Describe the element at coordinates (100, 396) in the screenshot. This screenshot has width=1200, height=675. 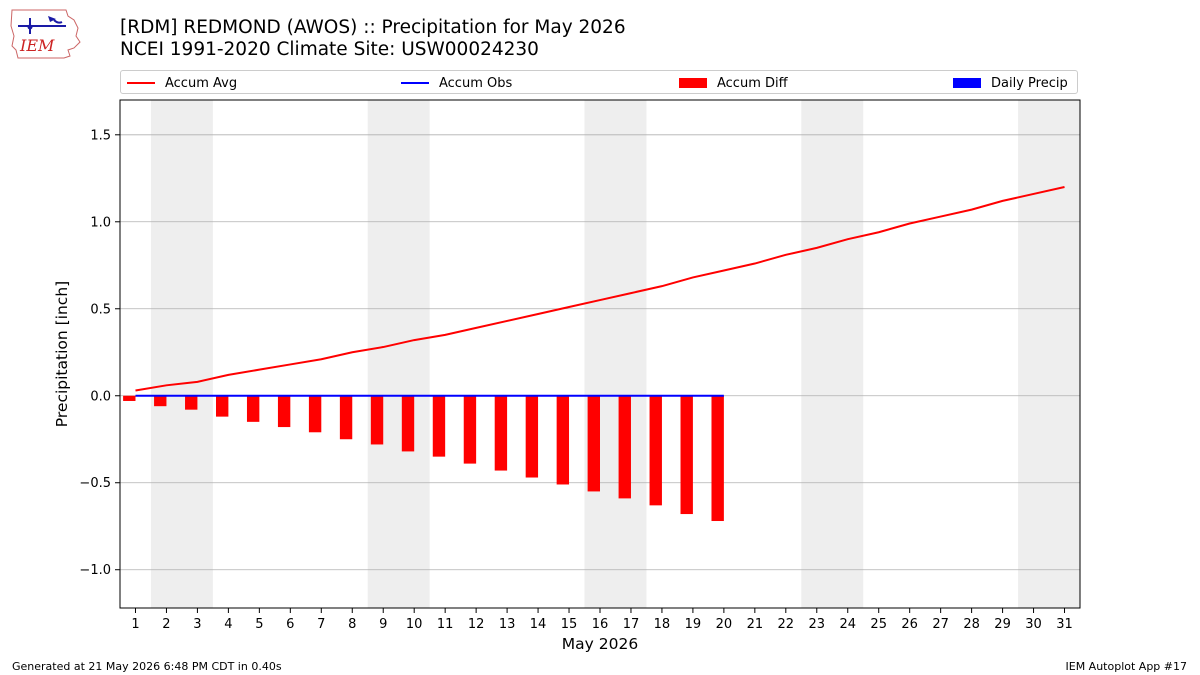
I see `y-tick-label-3: 0.0` at that location.